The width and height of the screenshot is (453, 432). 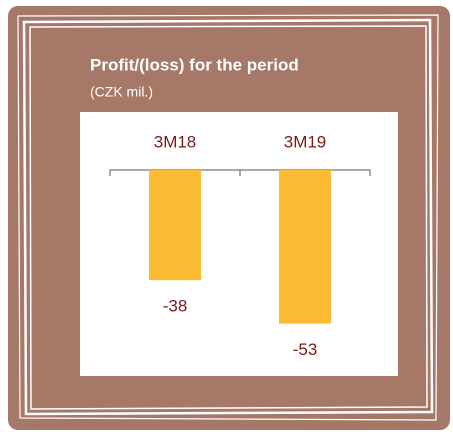 What do you see at coordinates (305, 349) in the screenshot?
I see `value-label: -53` at bounding box center [305, 349].